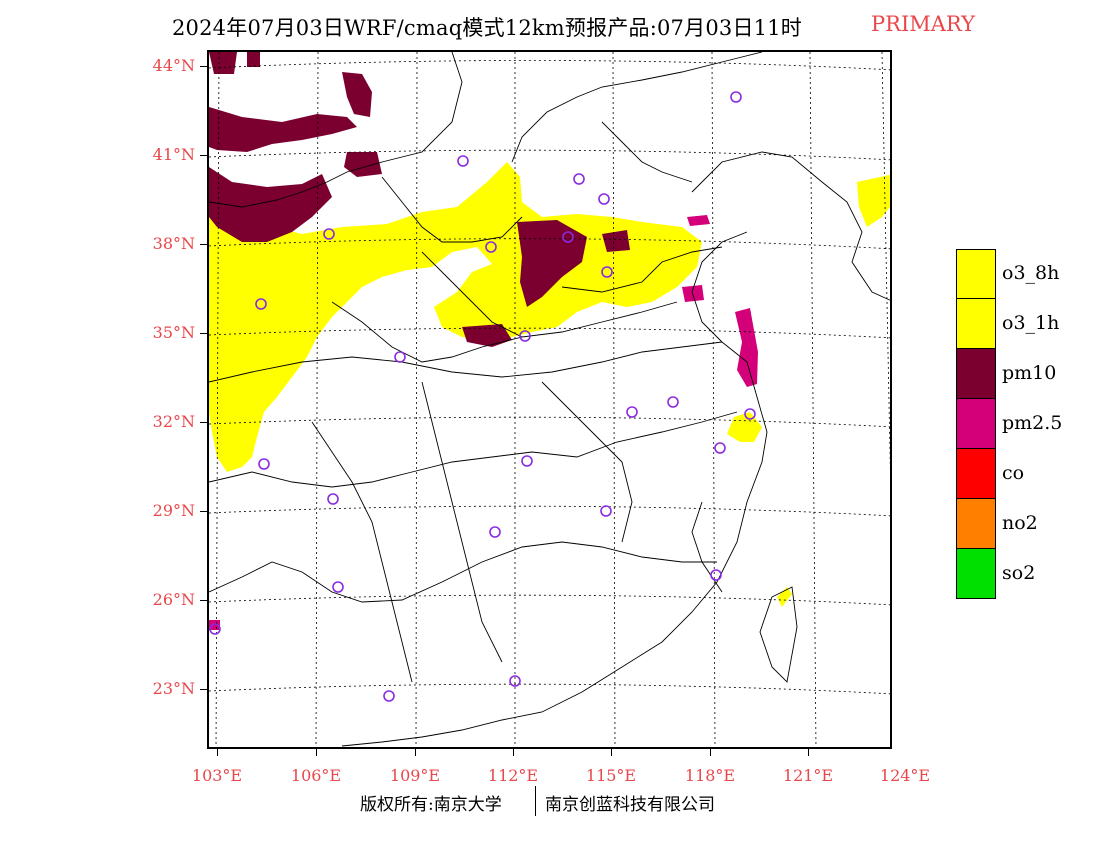  Describe the element at coordinates (173, 421) in the screenshot. I see `lat-label-32: 32°N` at that location.